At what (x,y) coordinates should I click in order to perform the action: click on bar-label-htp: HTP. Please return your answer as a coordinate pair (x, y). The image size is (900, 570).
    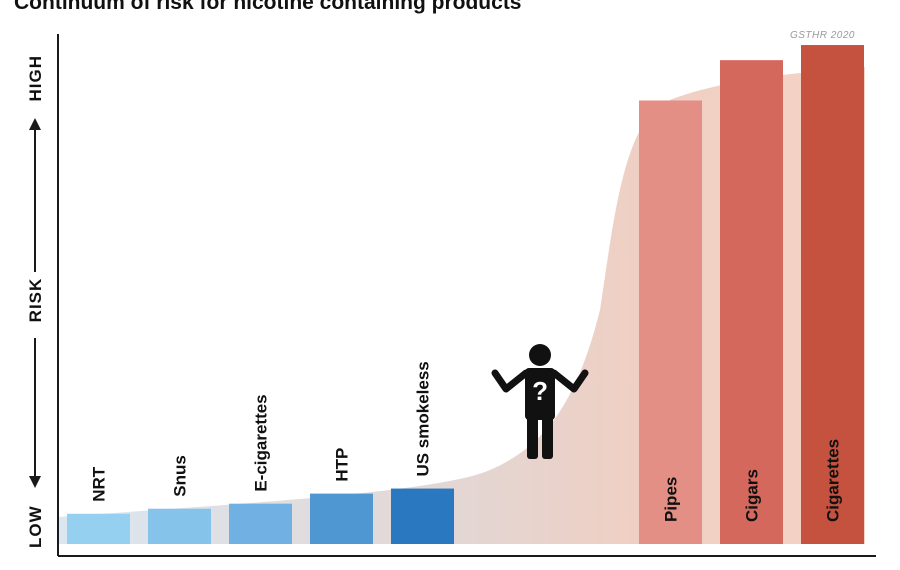
    Looking at the image, I should click on (342, 465).